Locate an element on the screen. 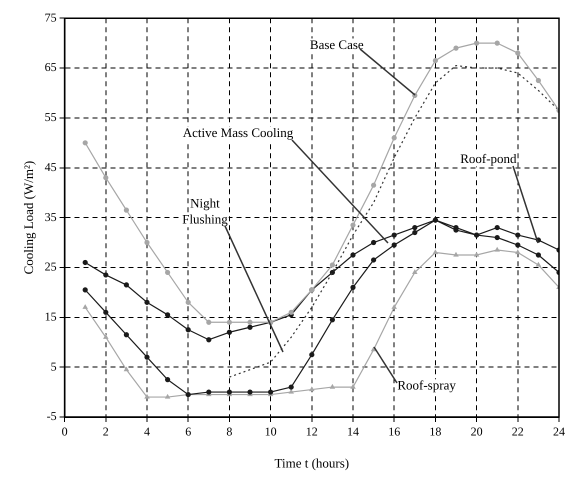  x-tick-label: 0 is located at coordinates (65, 431).